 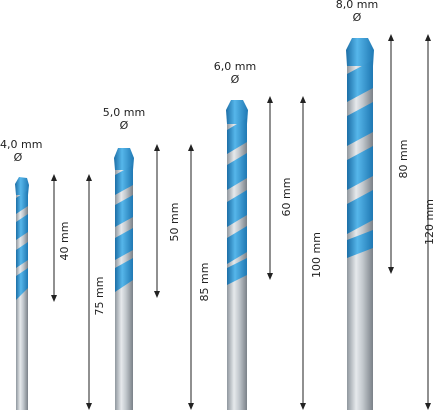 What do you see at coordinates (22, 354) in the screenshot?
I see `bit-4mm-shank` at bounding box center [22, 354].